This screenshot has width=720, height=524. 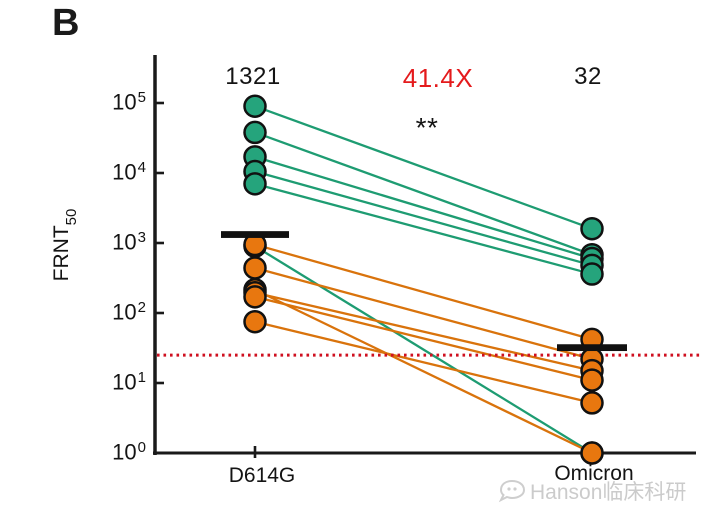 What do you see at coordinates (253, 76) in the screenshot?
I see `left-gmt-label: 1321` at bounding box center [253, 76].